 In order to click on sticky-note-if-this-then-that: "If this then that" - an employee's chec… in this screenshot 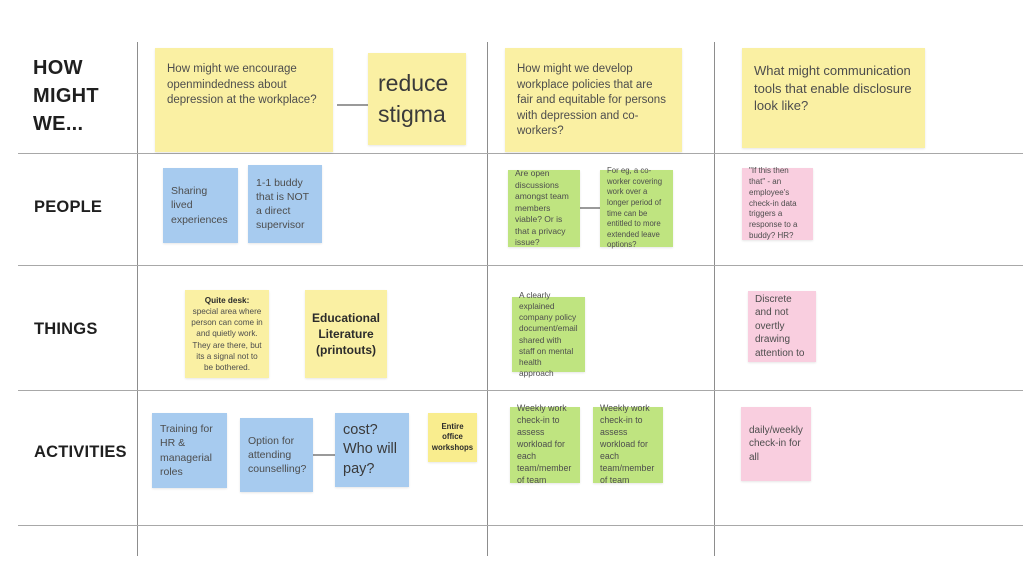, I will do `click(777, 203)`.